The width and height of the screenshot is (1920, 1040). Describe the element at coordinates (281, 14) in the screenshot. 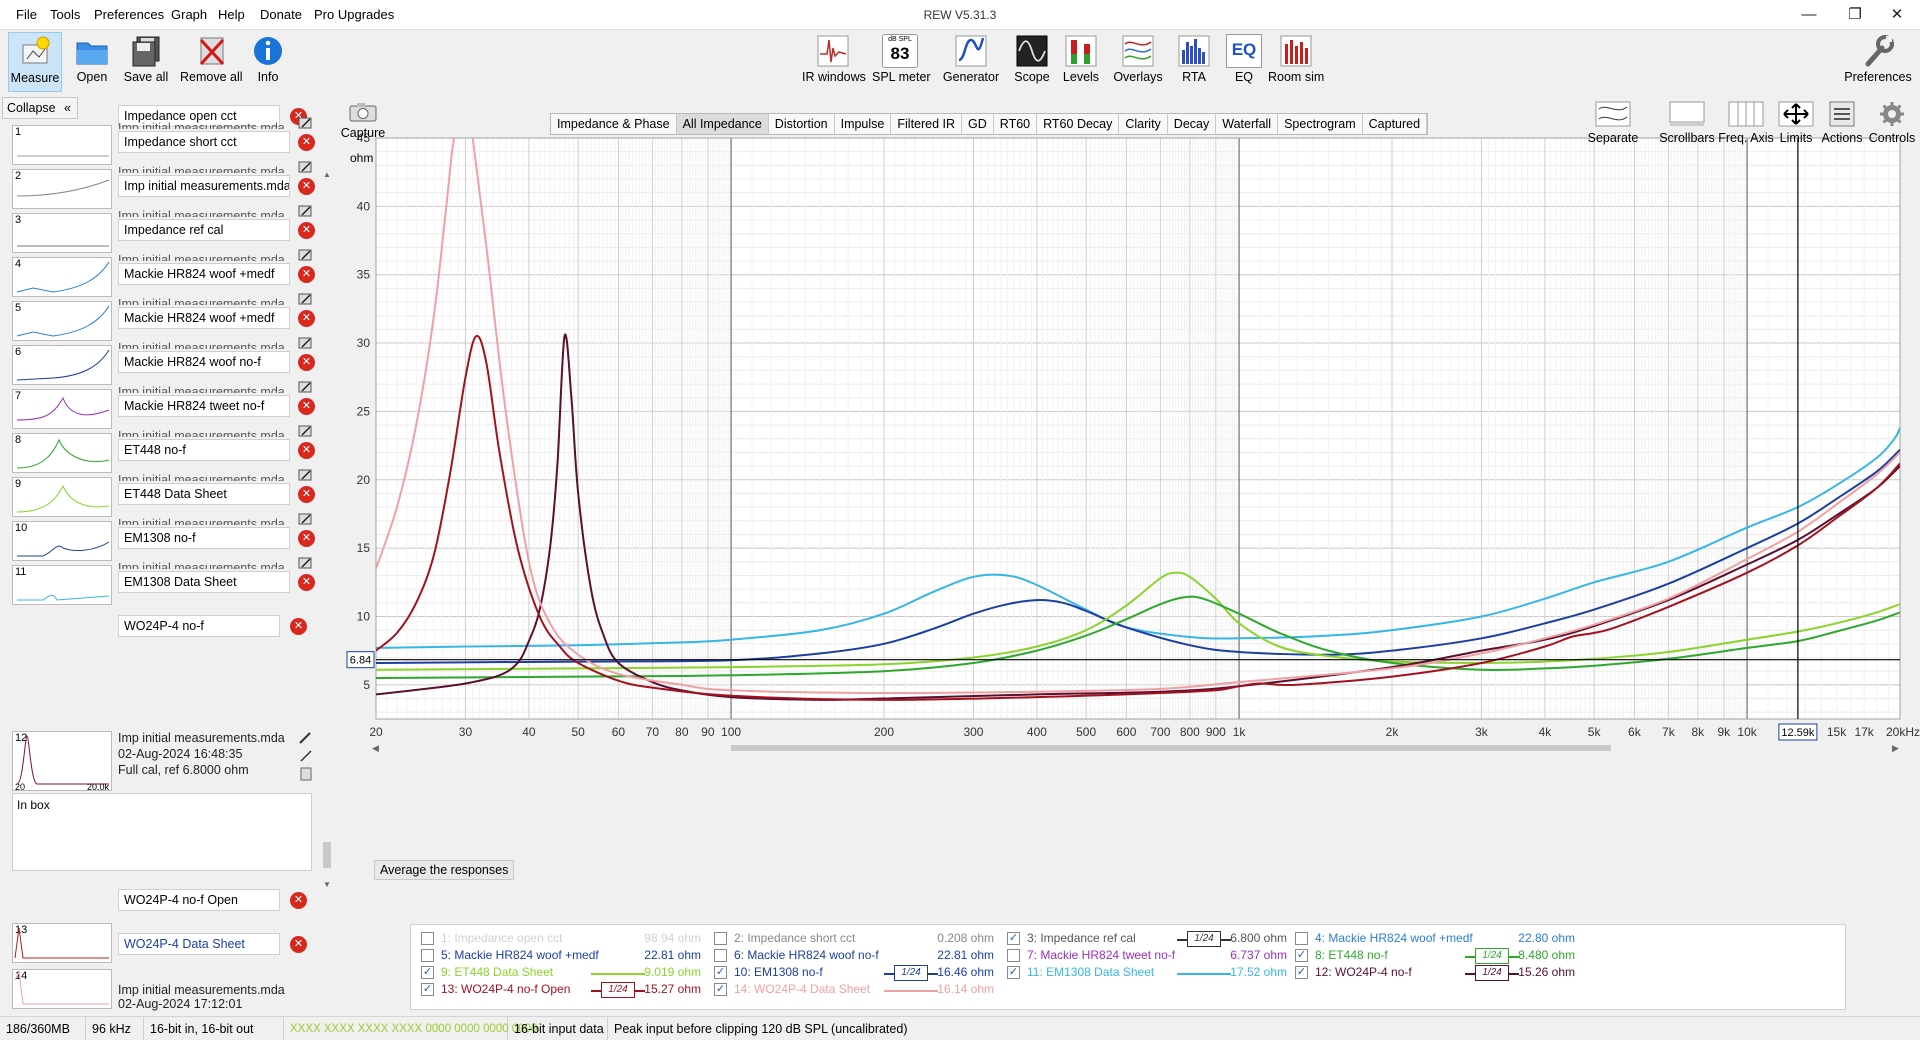

I see `menu-donate: Donate` at that location.